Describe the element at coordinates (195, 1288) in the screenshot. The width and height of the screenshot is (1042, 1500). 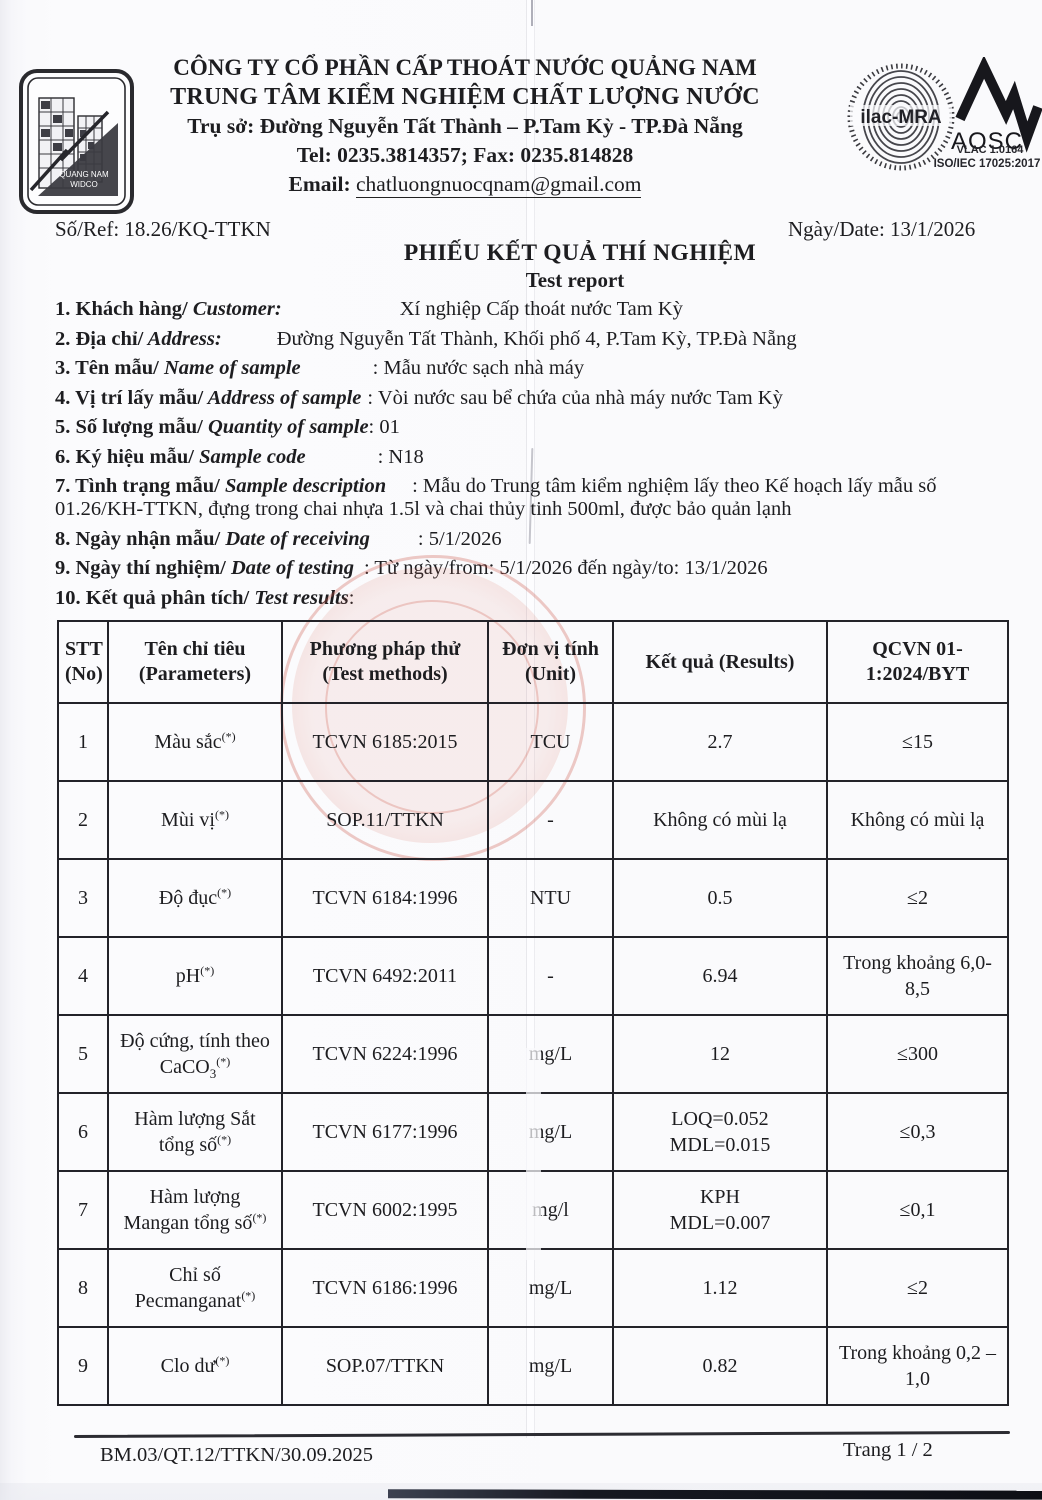
I see `cell-parameter: Chỉ số Pecmanganat(*)` at that location.